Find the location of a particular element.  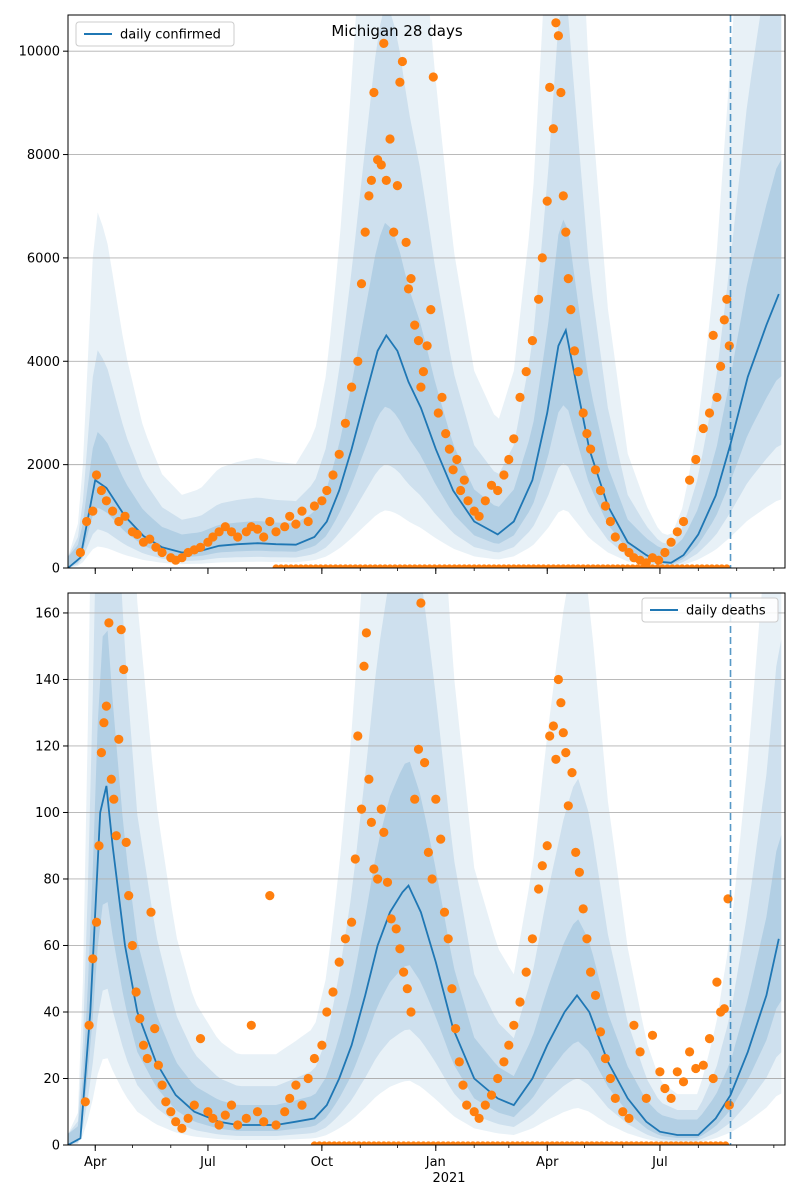

year-label: 2021 is located at coordinates (448, 1178).